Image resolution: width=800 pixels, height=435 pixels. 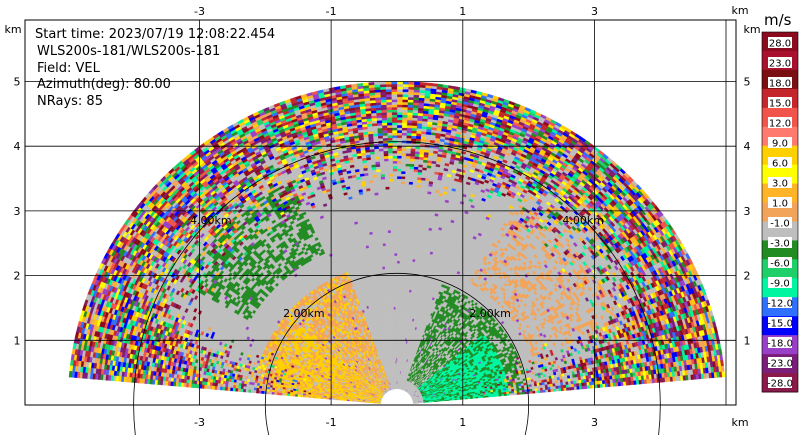 What do you see at coordinates (331, 11) in the screenshot?
I see `x-tick-label-top: -1` at bounding box center [331, 11].